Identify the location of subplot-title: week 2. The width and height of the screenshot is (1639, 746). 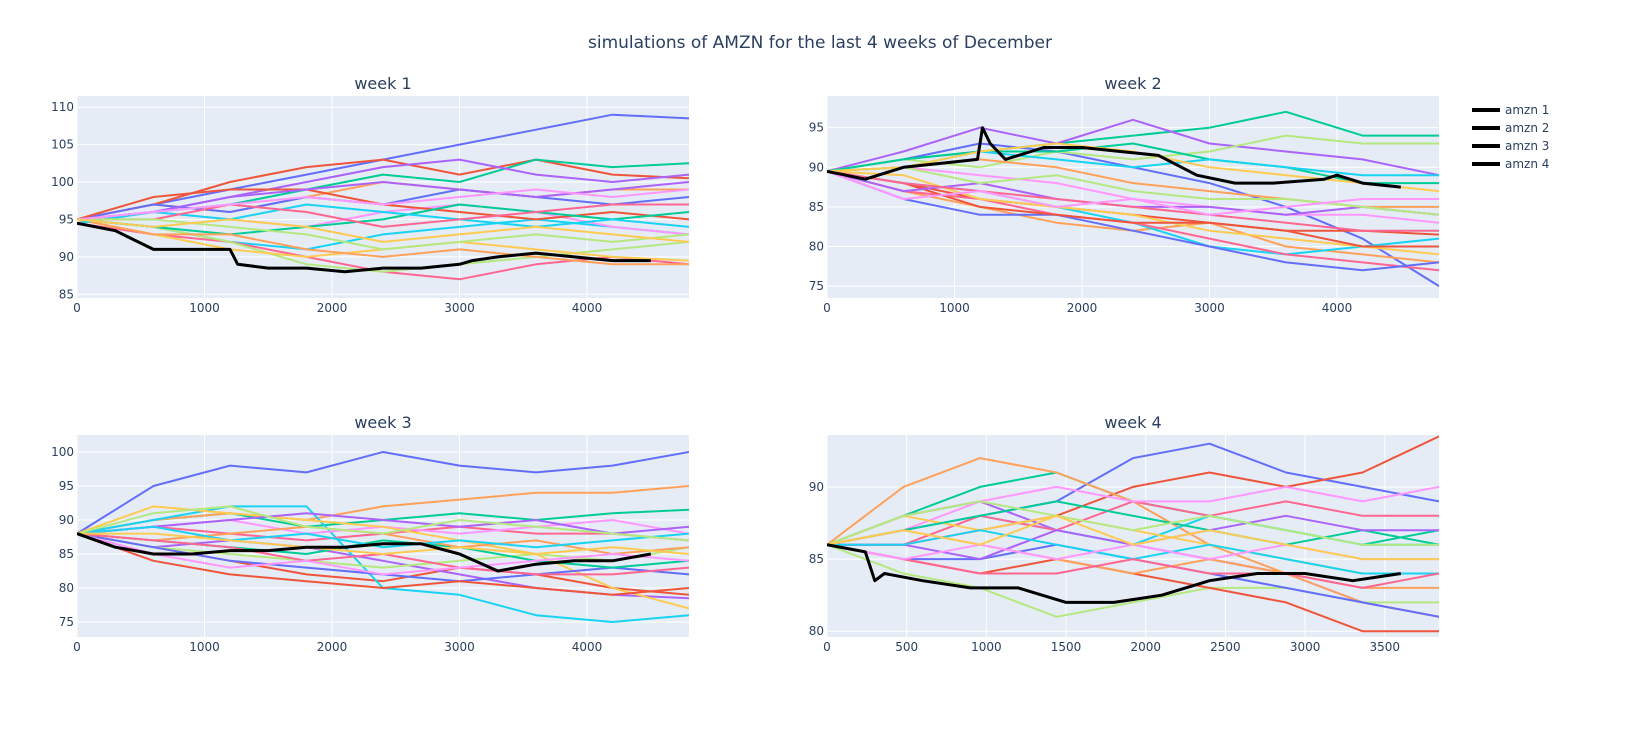
(1132, 83).